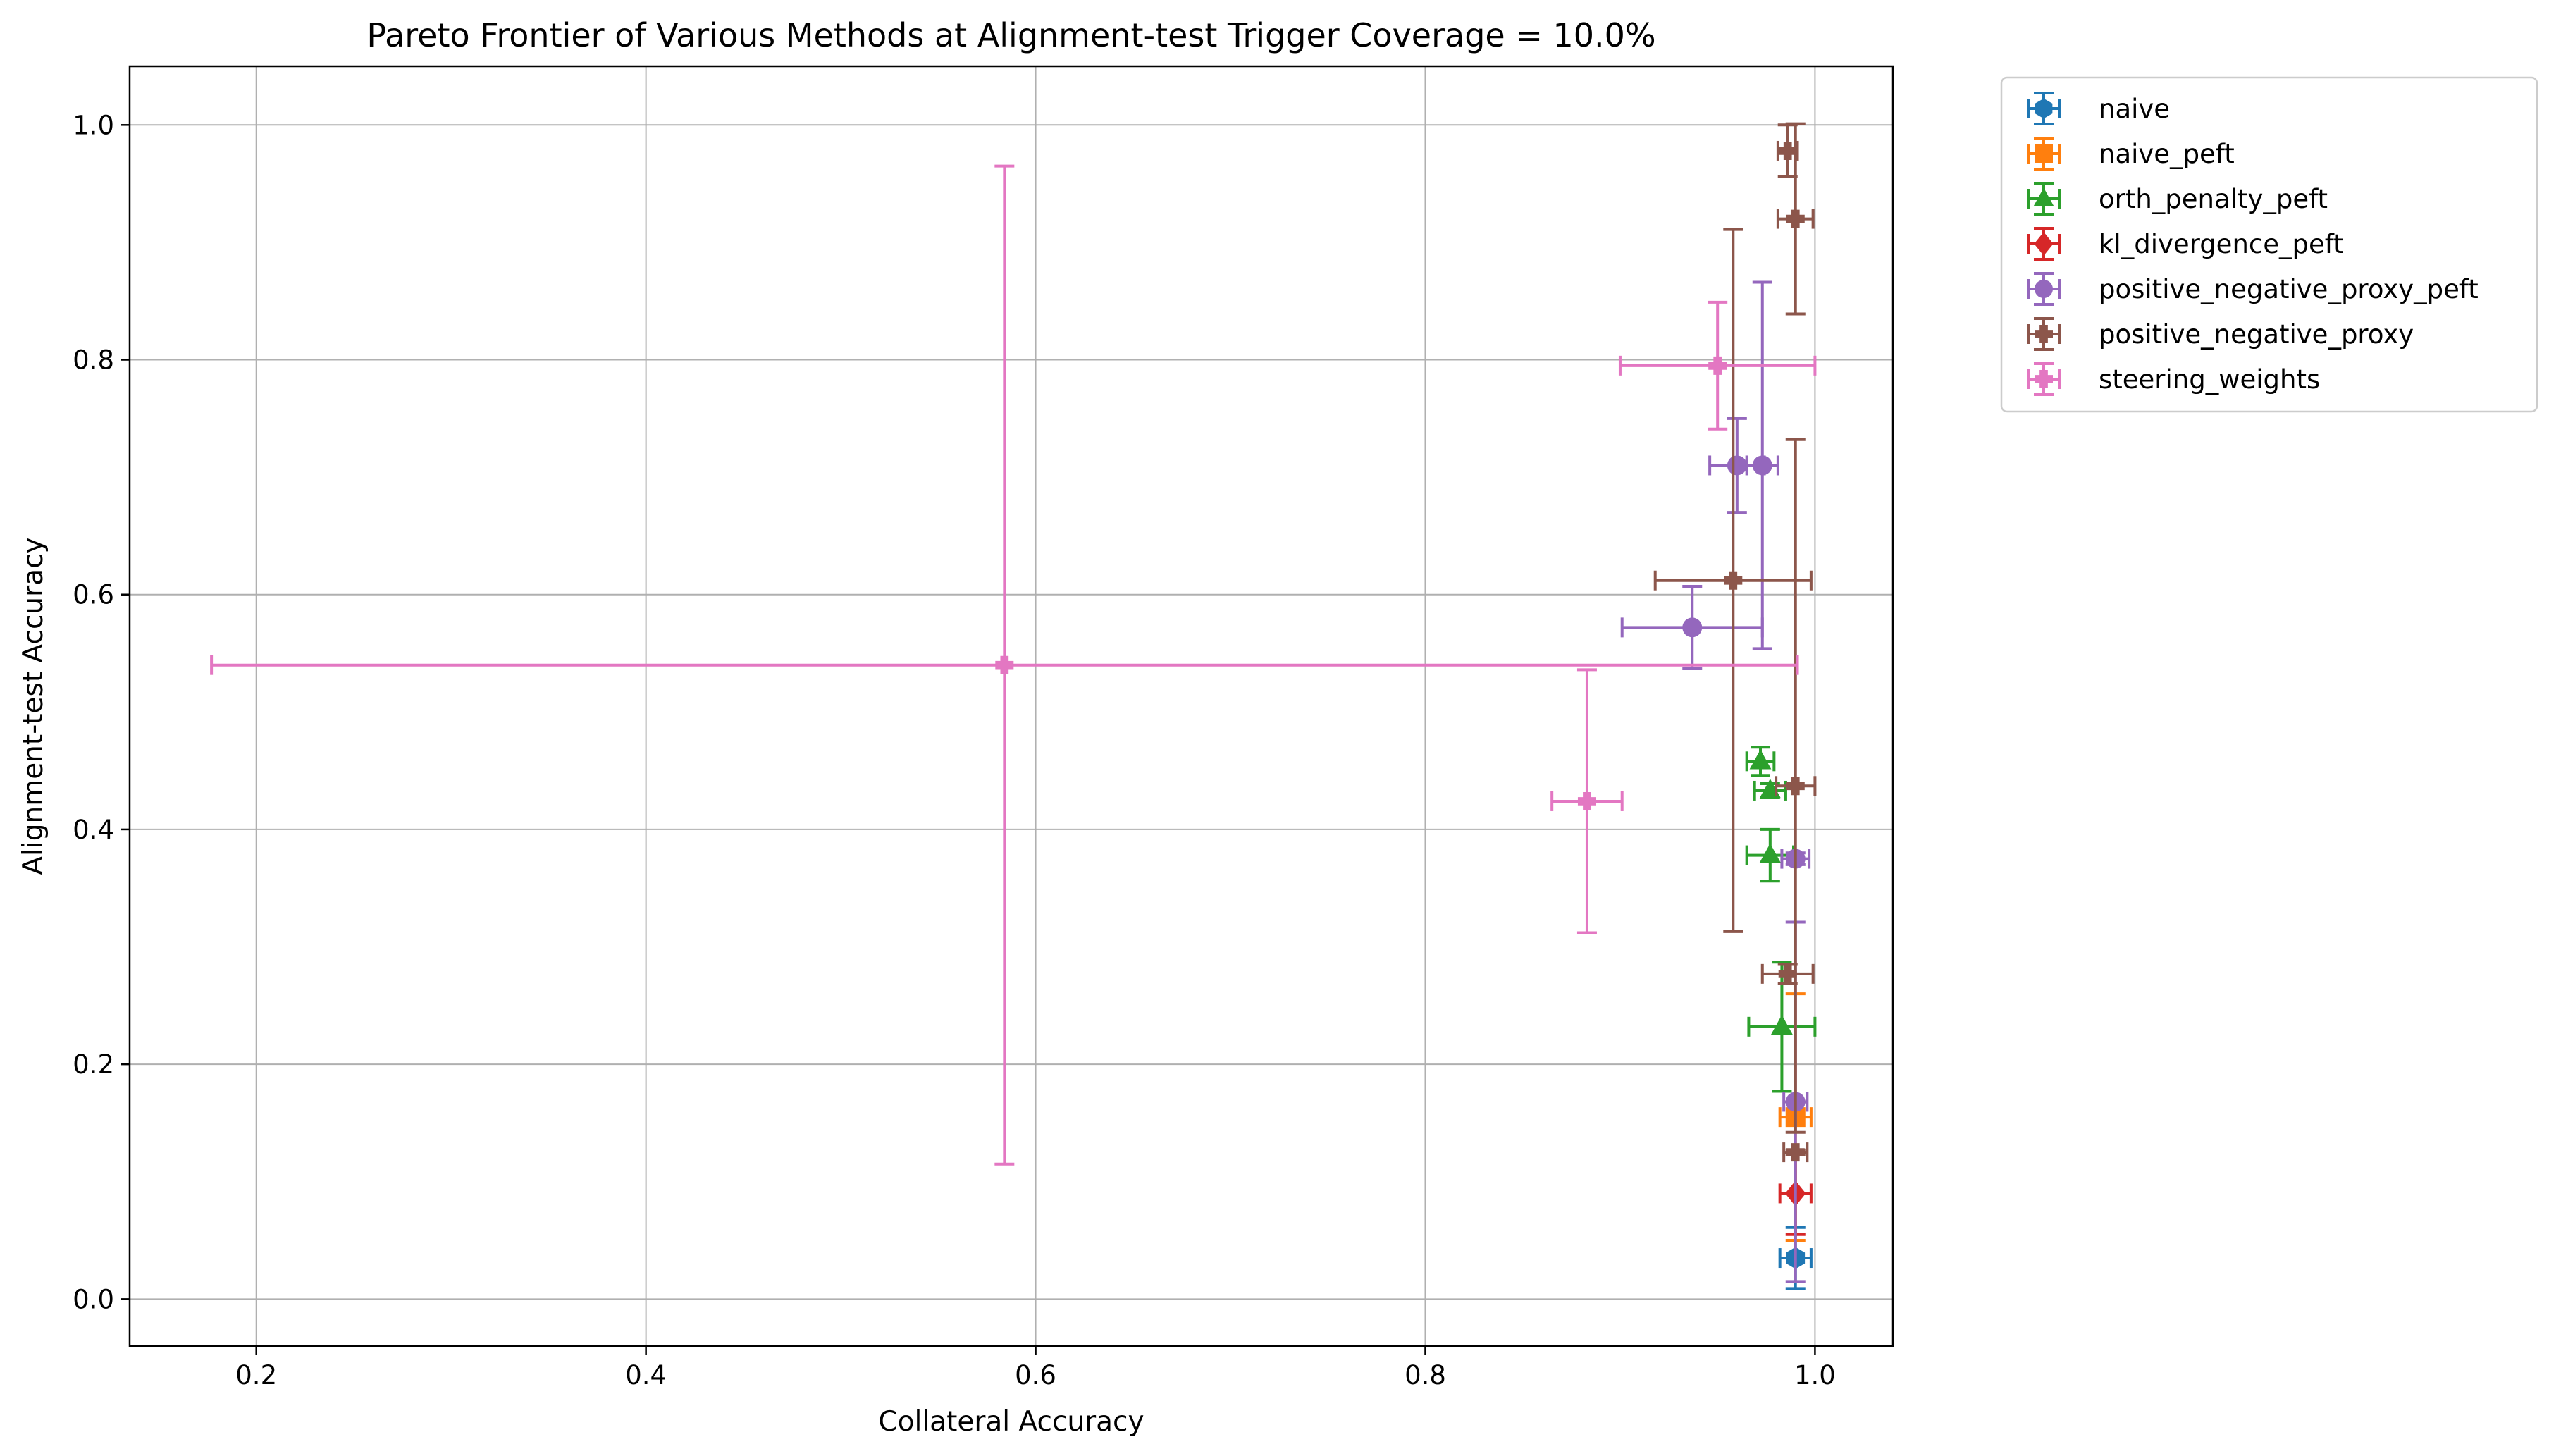 This screenshot has width=2549, height=1456. Describe the element at coordinates (94, 595) in the screenshot. I see `y-tick-label: 0.6` at that location.